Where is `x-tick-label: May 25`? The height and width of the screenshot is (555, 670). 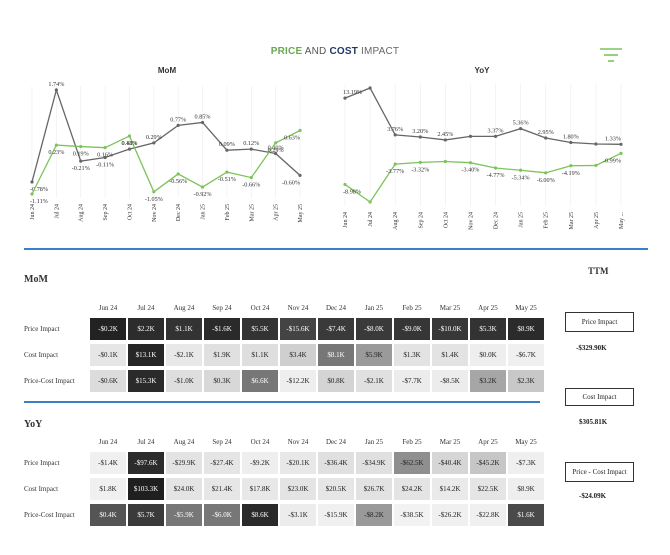
x-tick-label: May 25 is located at coordinates (301, 213).